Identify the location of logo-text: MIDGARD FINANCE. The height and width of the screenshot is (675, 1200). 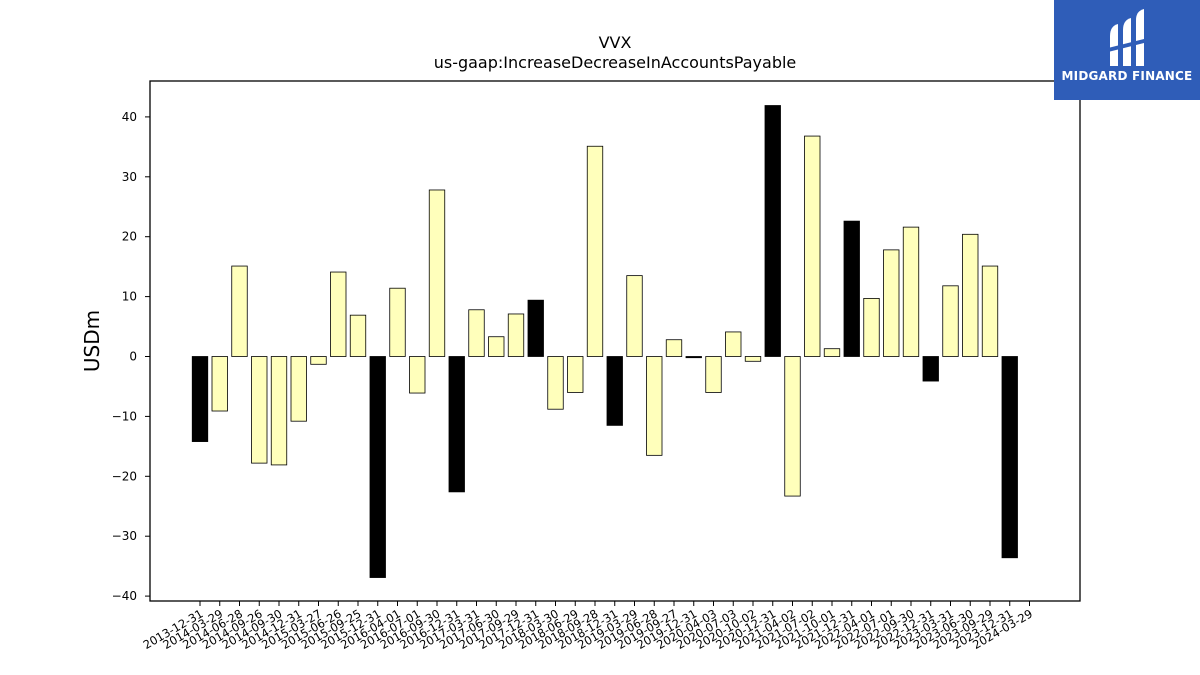
(1127, 76).